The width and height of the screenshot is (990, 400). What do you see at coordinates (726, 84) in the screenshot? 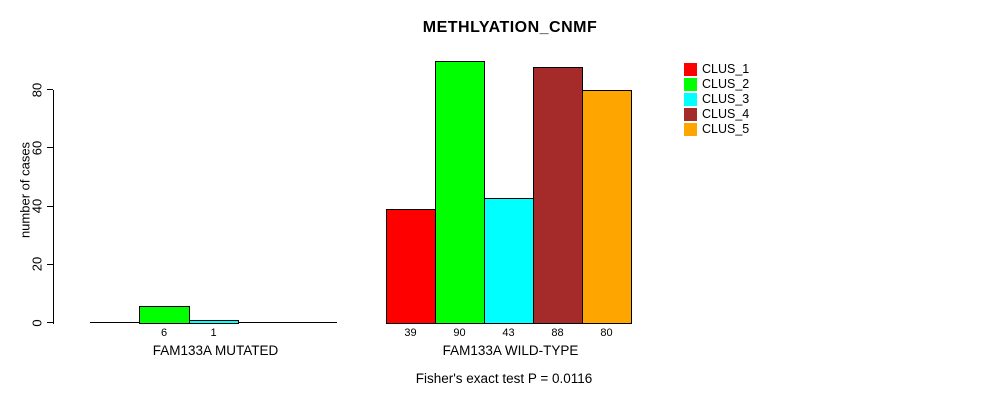
I see `legend-label: CLUS_2` at bounding box center [726, 84].